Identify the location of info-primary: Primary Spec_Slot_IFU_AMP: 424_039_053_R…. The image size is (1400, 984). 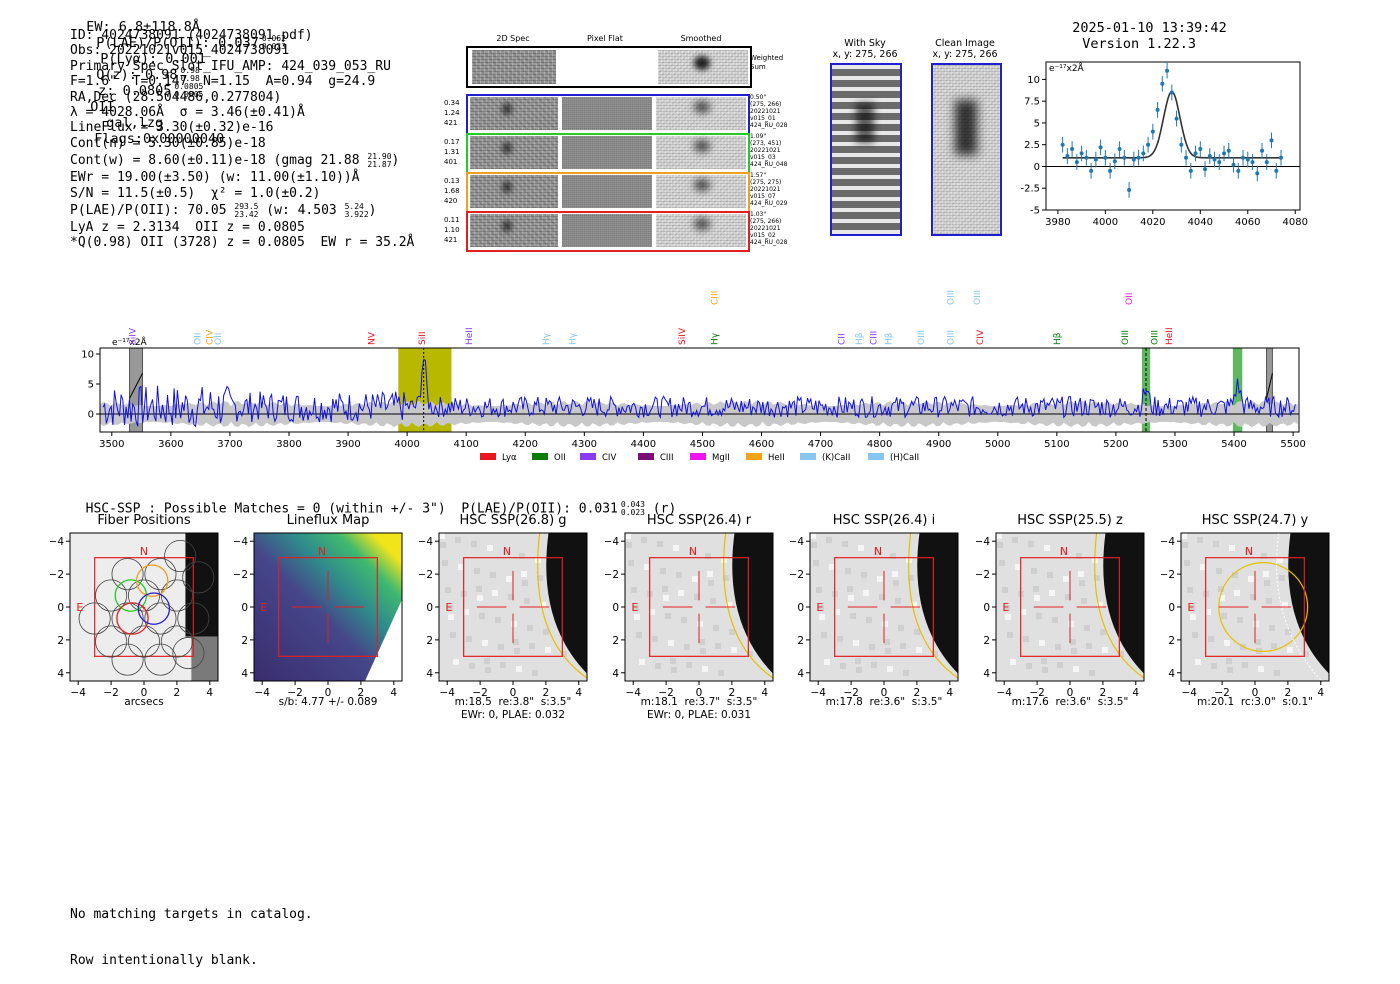
(230, 66).